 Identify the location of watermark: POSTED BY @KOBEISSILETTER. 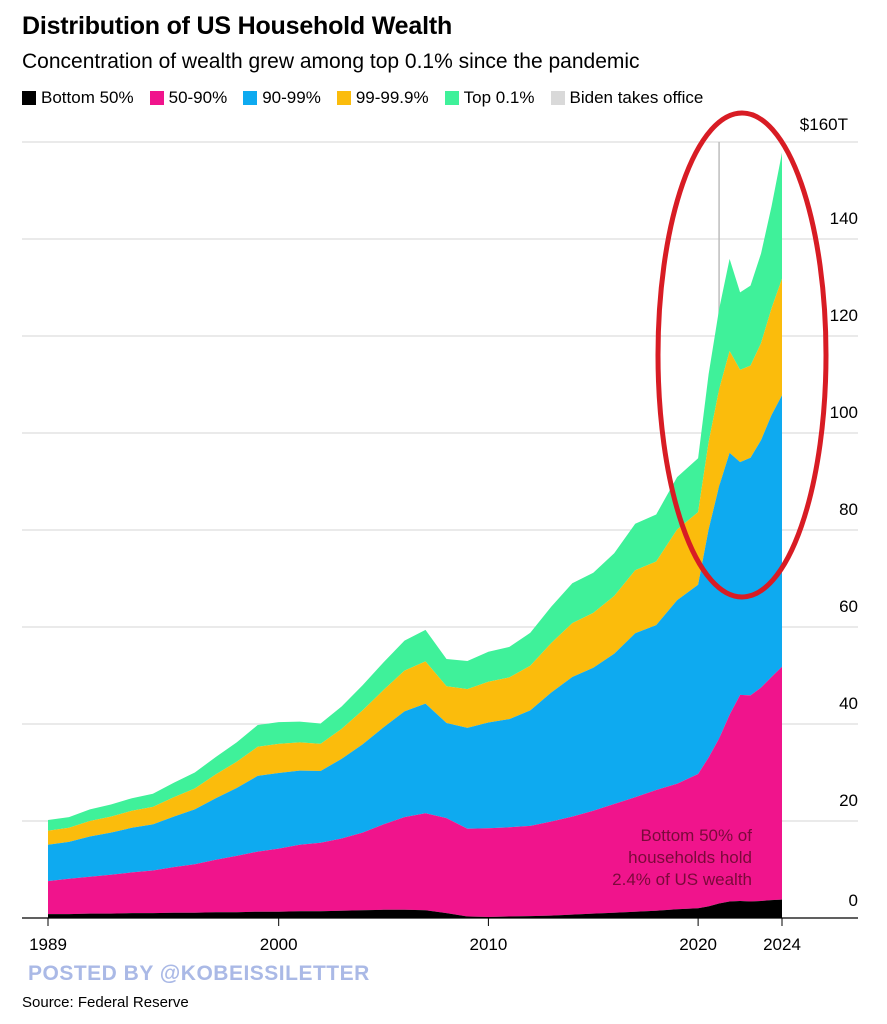
(199, 973).